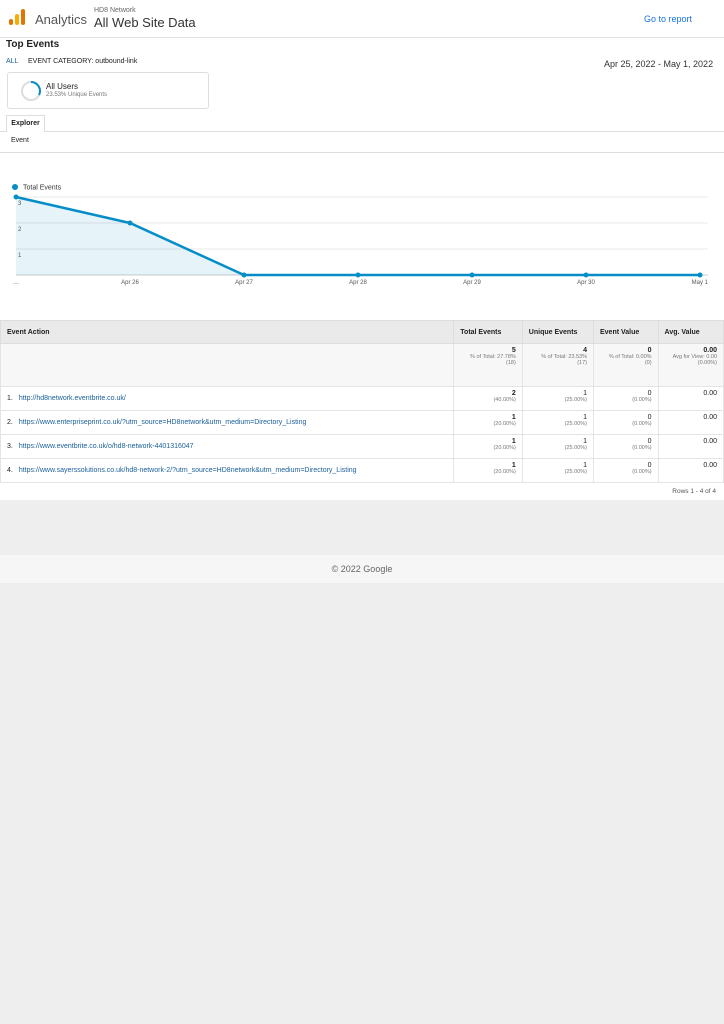 The image size is (724, 1024). I want to click on segment-card: All Users 23.53% Unique Events, so click(108, 90).